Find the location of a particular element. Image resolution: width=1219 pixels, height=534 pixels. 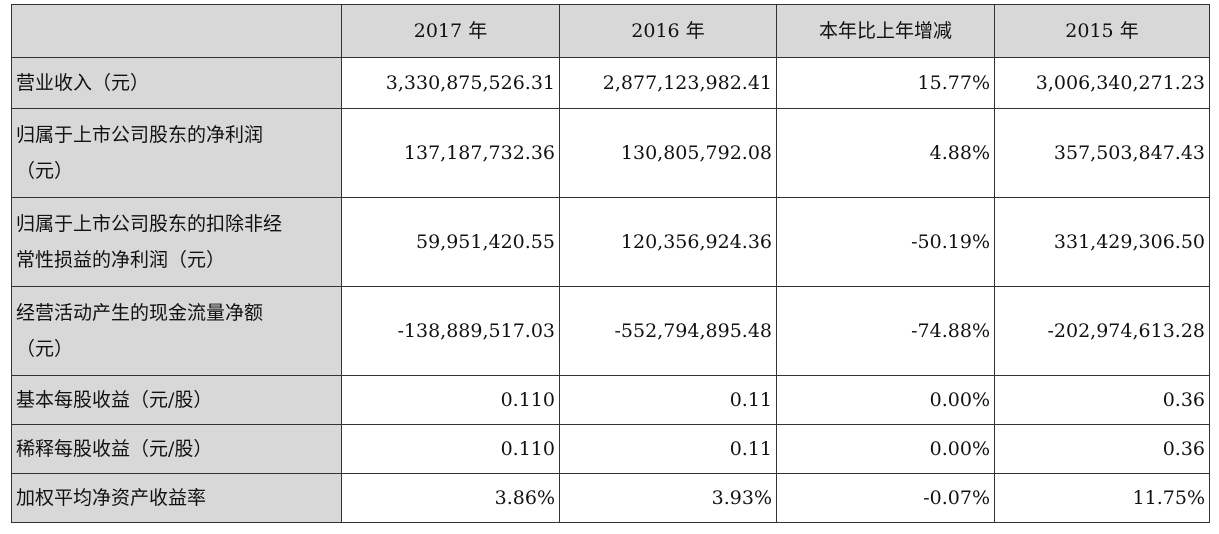

cell-2017: 3,330,875,526.31 is located at coordinates (450, 83).